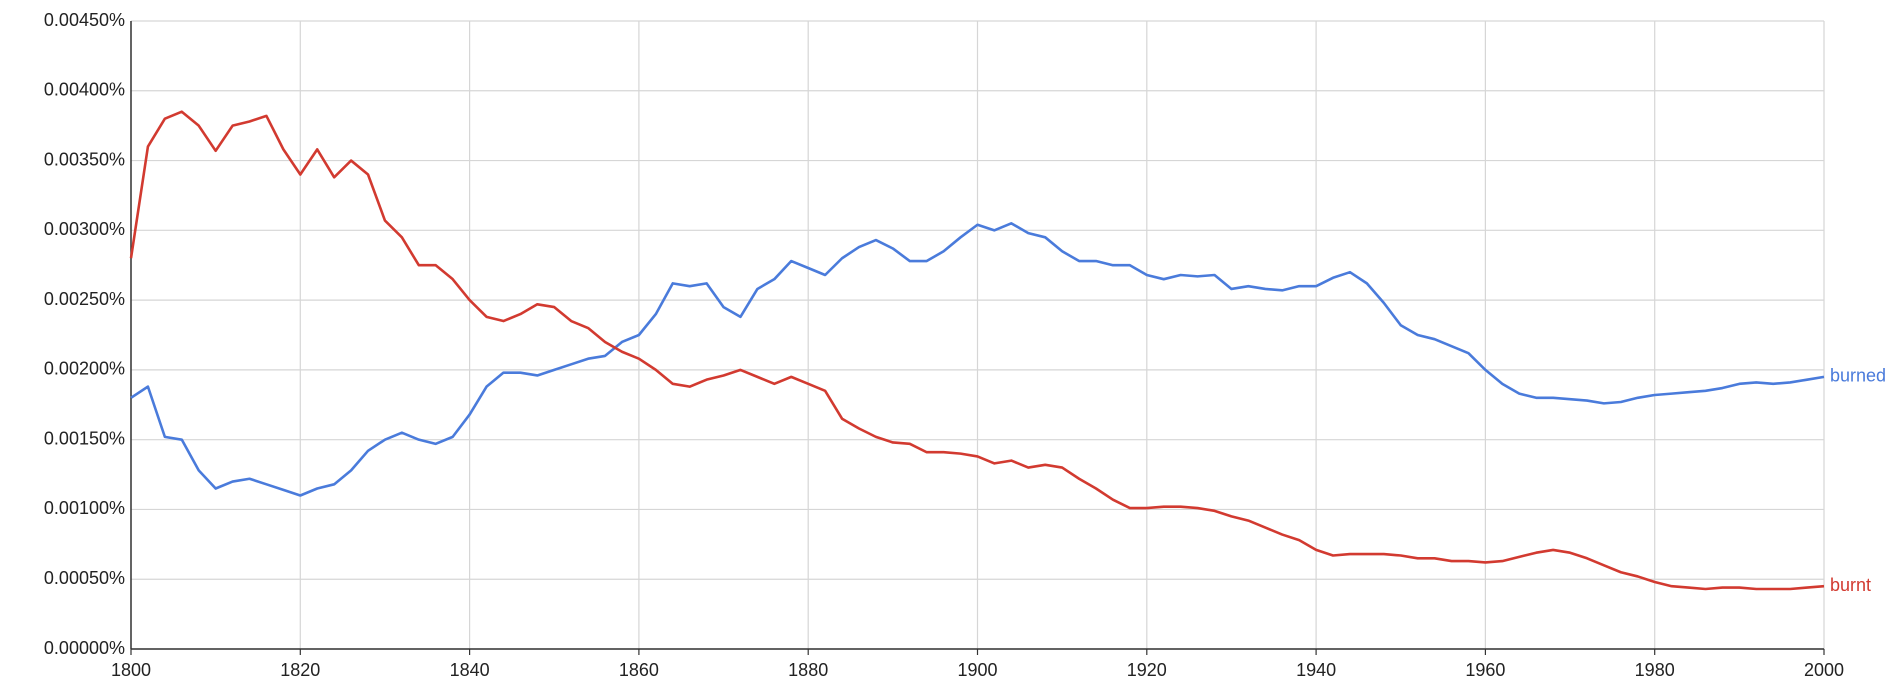 The width and height of the screenshot is (1903, 684). What do you see at coordinates (1858, 376) in the screenshot?
I see `series-label: burned` at bounding box center [1858, 376].